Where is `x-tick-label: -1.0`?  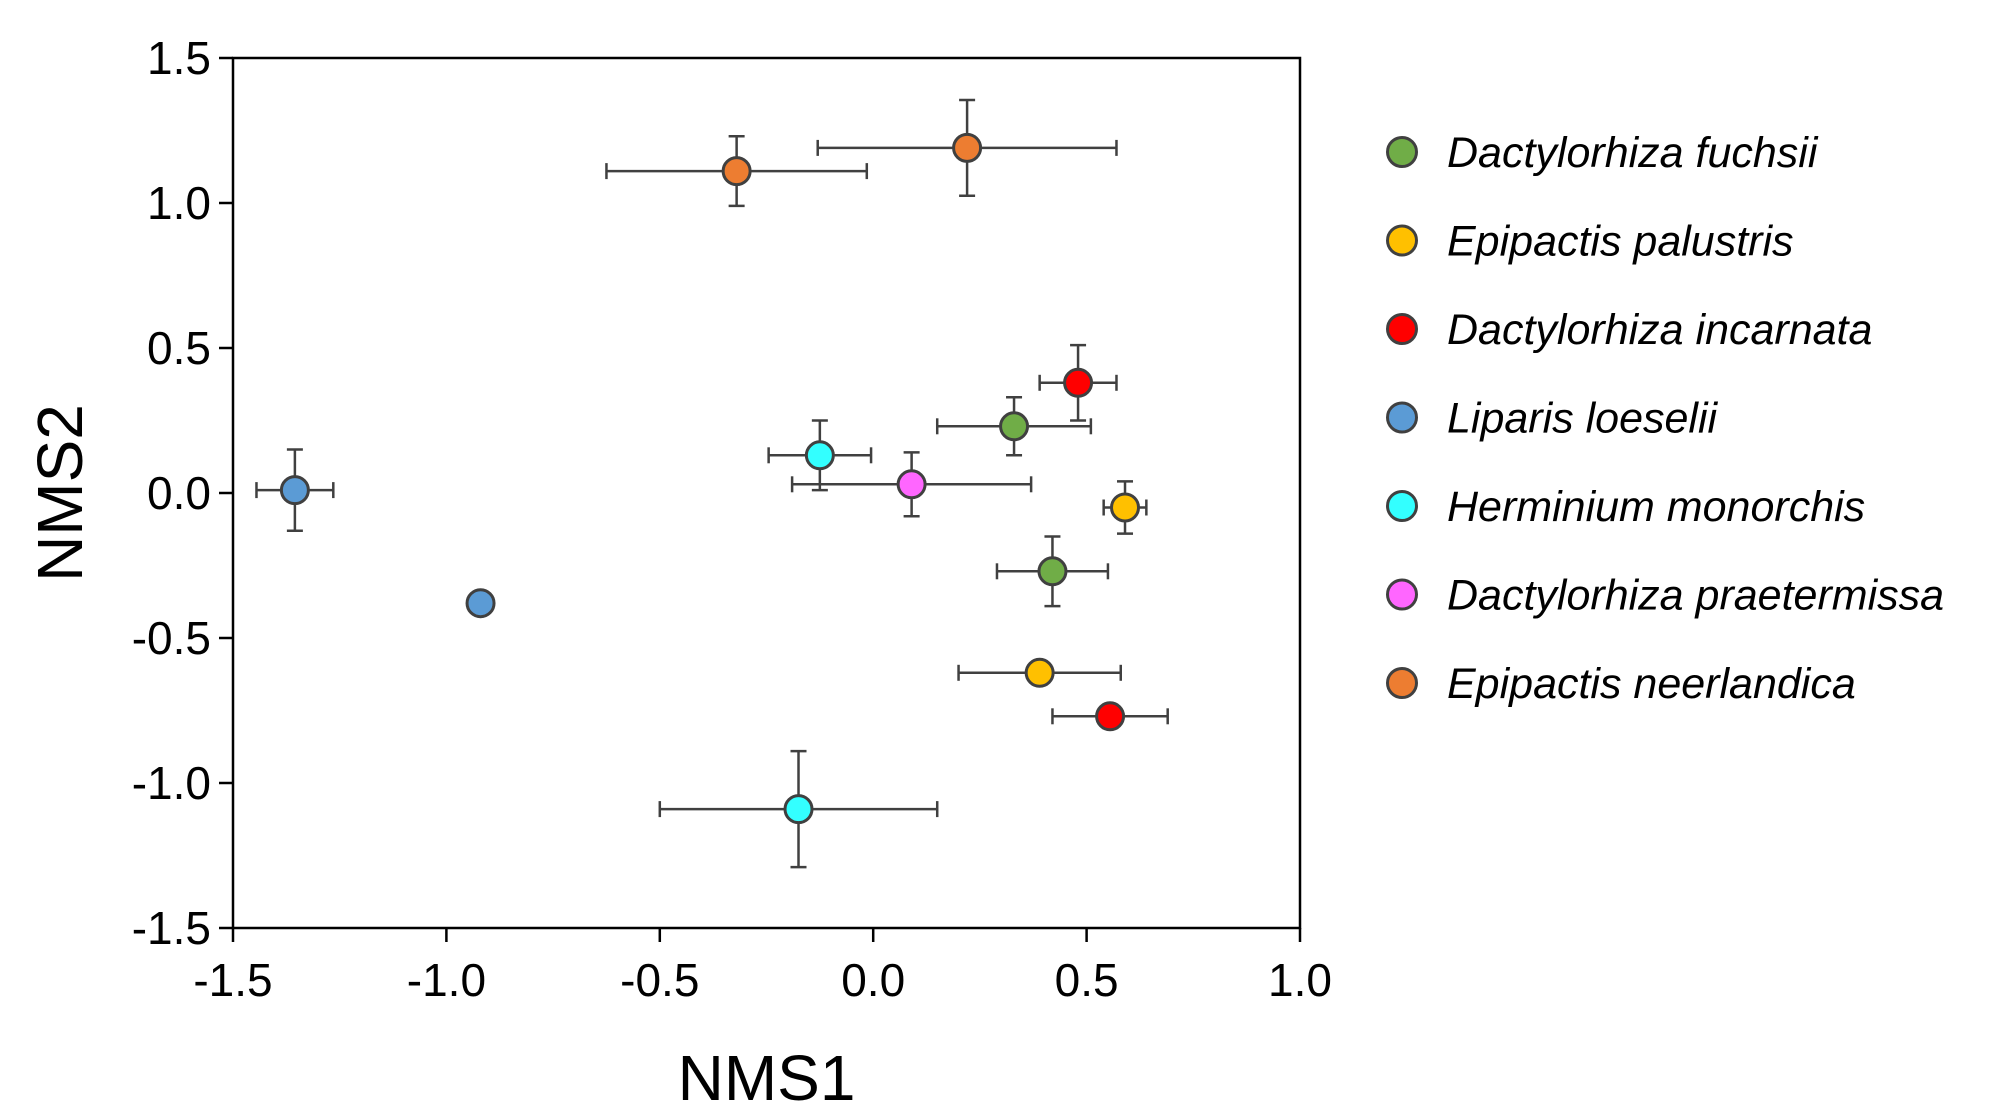
x-tick-label: -1.0 is located at coordinates (446, 980).